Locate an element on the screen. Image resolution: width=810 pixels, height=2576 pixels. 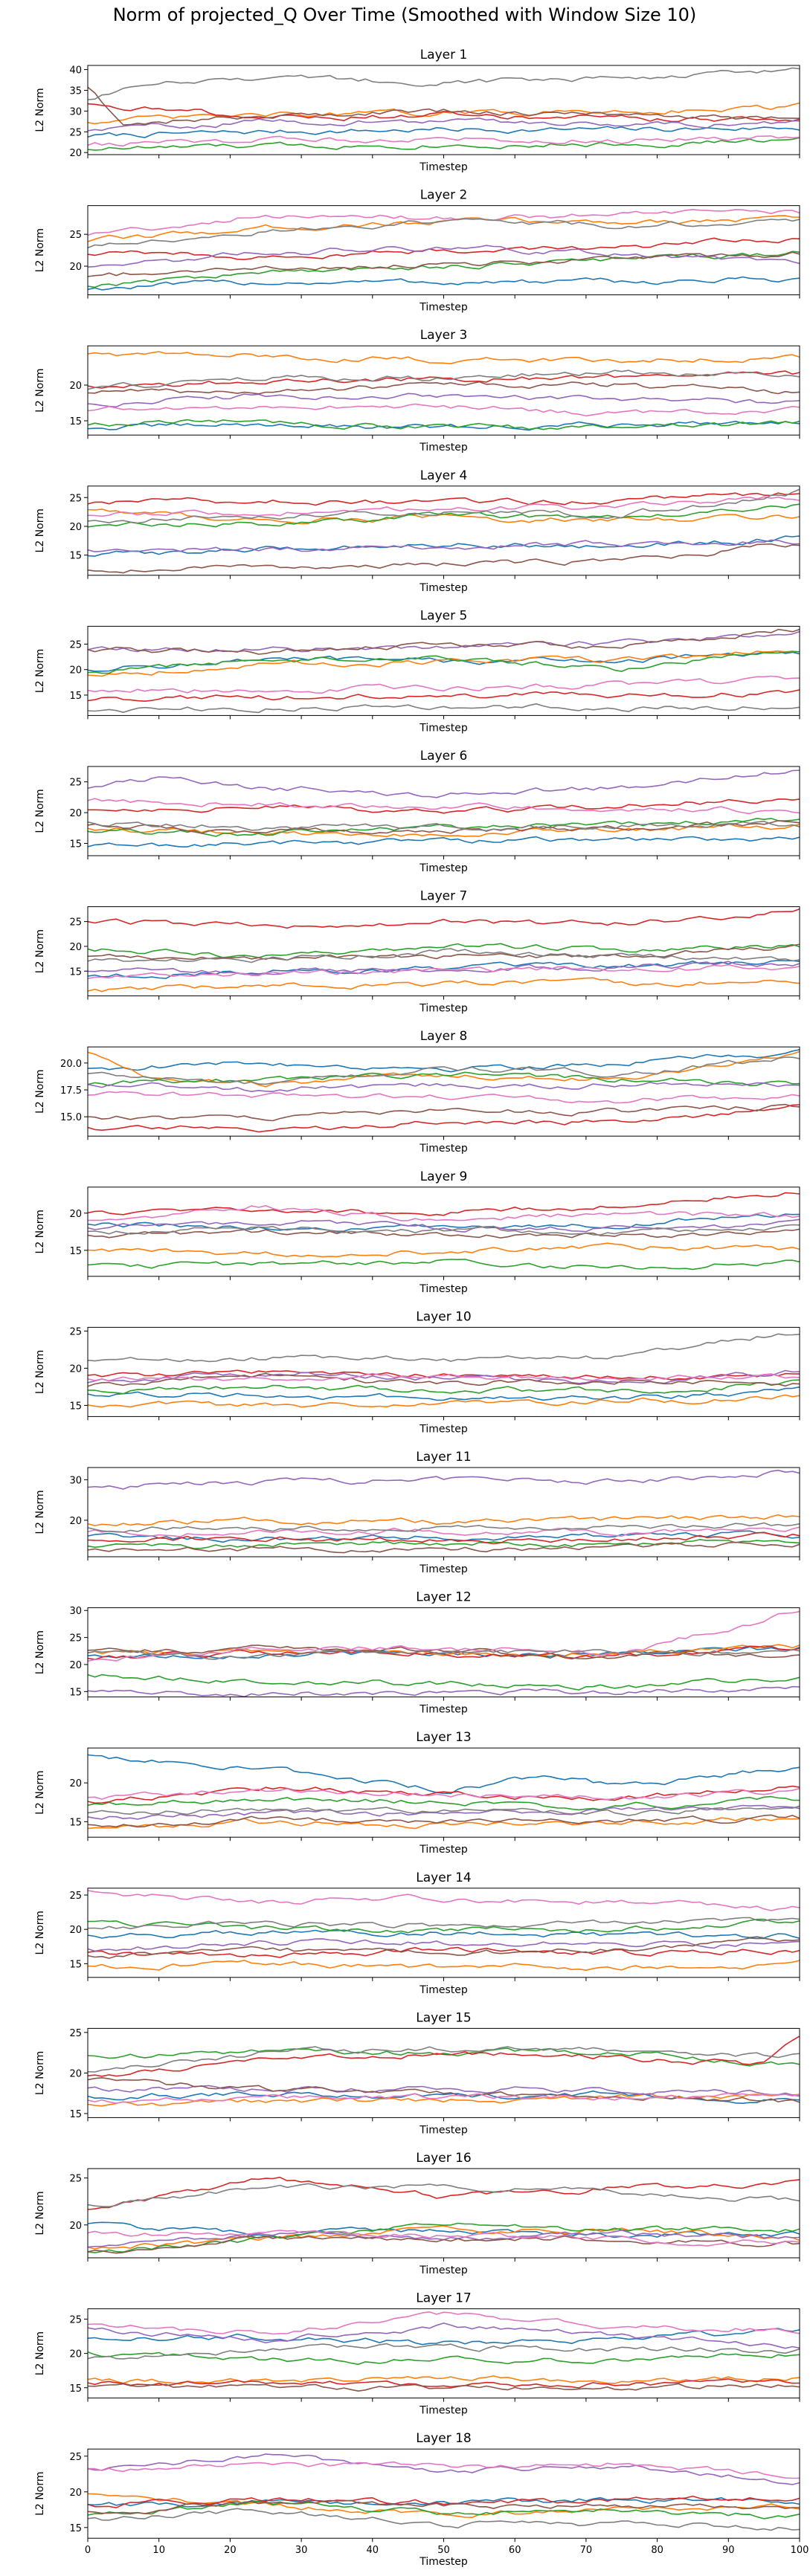
chart-panel-layer-14: Layer 14 15 20 25 Timestep L2 Norm is located at coordinates (417, 1933).